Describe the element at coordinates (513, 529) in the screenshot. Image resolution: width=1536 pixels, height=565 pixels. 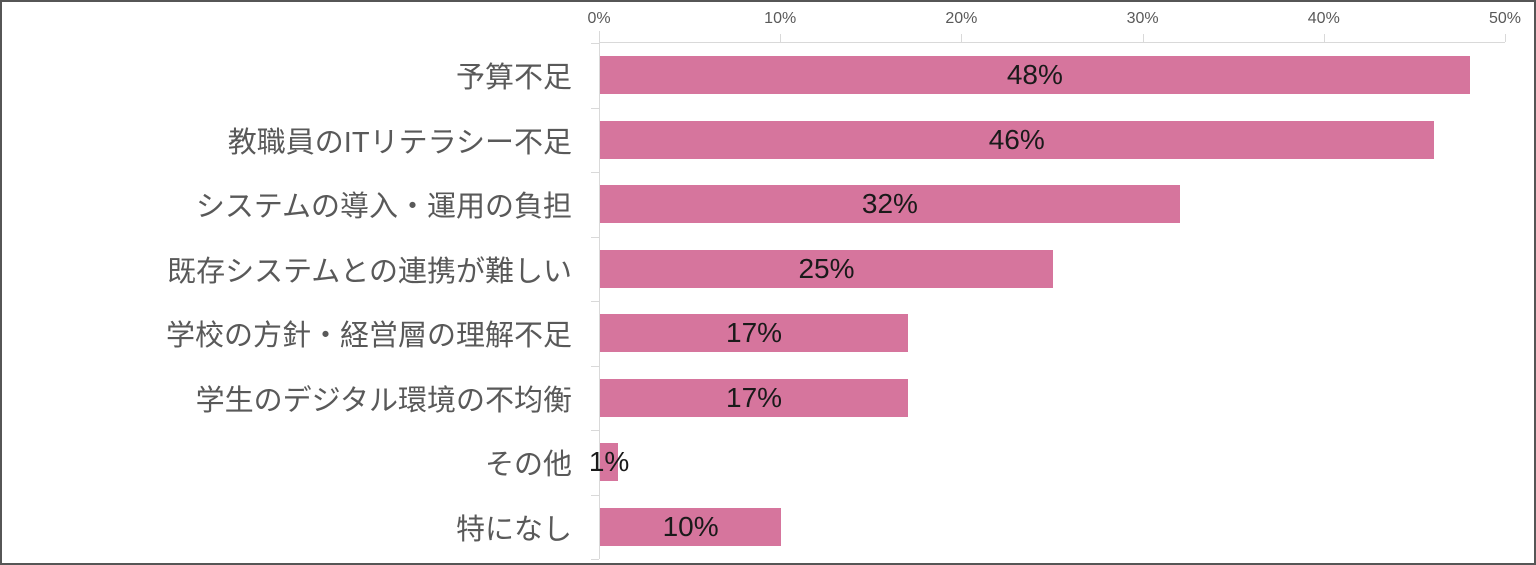
I see `category-label: 特になし` at that location.